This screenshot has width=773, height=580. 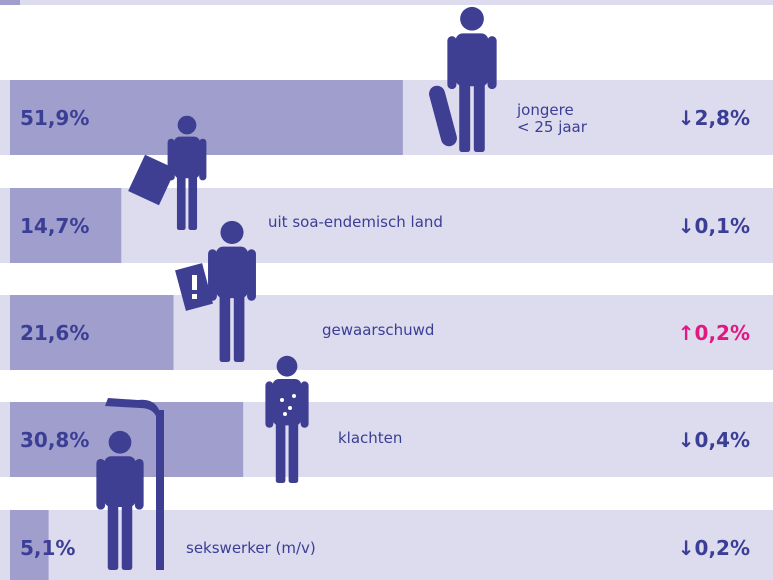 I want to click on category-label: gewaarschuwd, so click(x=378, y=330).